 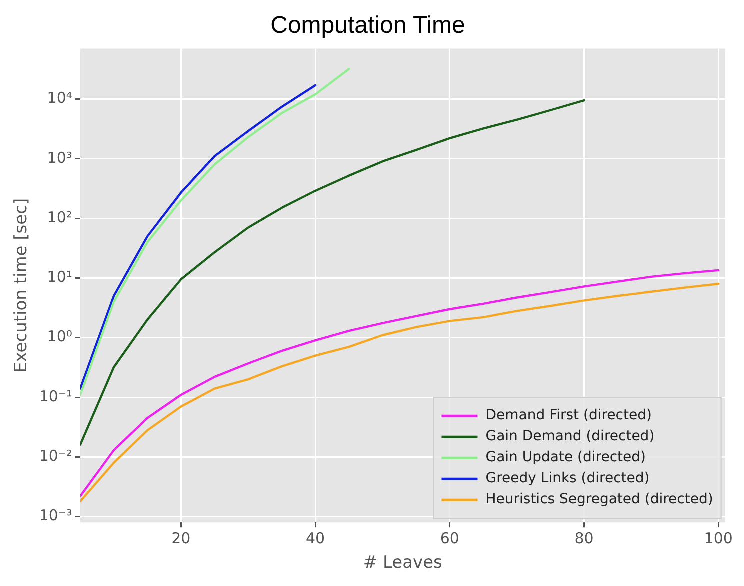 What do you see at coordinates (22, 285) in the screenshot?
I see `y-axis-title: Execution time [sec]` at bounding box center [22, 285].